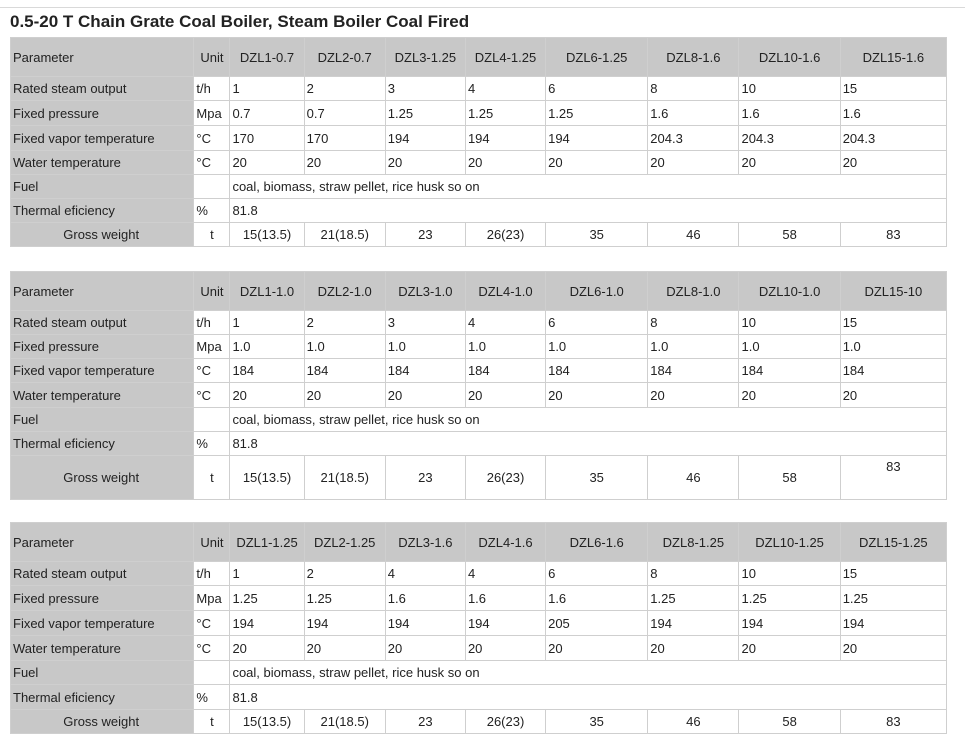  Describe the element at coordinates (267, 573) in the screenshot. I see `value-cell: 1` at that location.